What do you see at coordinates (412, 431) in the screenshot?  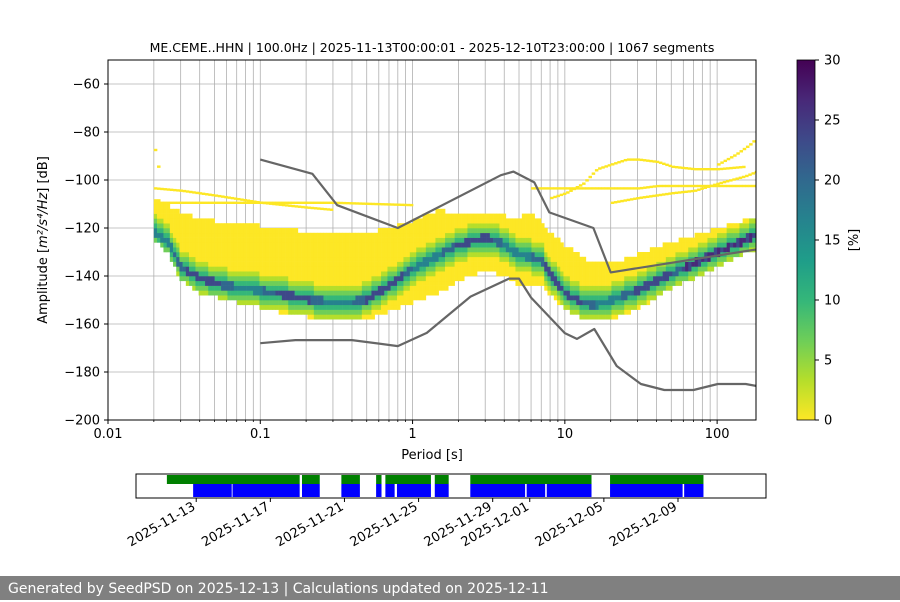 I see `x-axis-ticks: 0.01 0.1 1 10 100` at bounding box center [412, 431].